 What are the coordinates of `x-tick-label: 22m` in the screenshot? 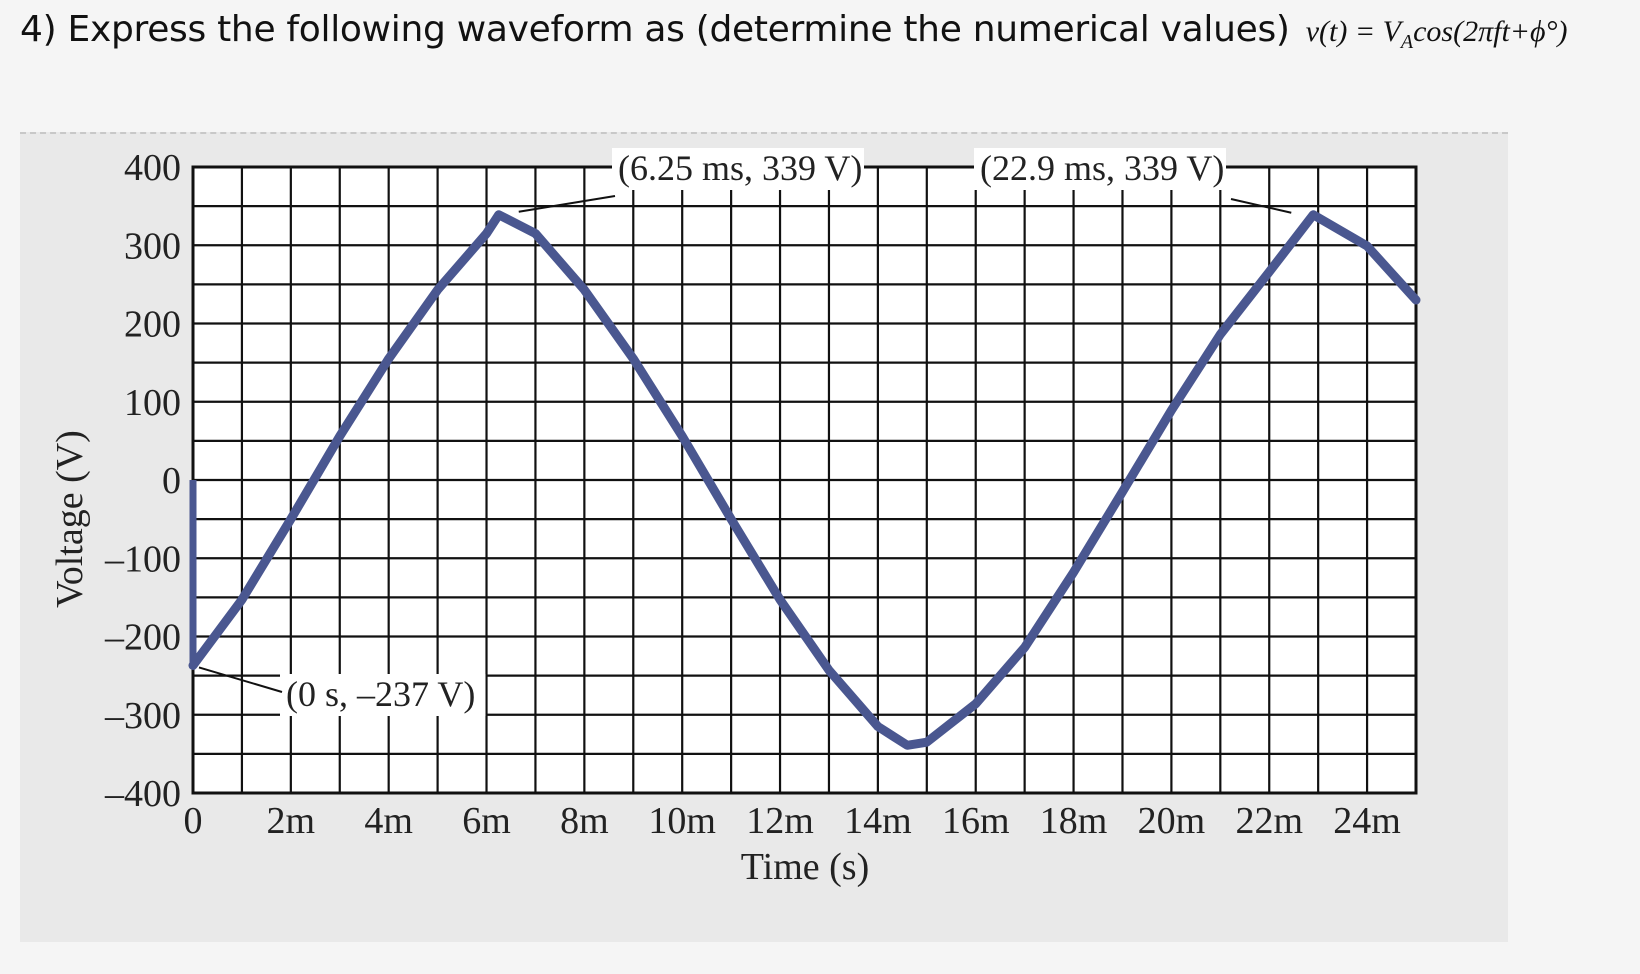 It's located at (1269, 821).